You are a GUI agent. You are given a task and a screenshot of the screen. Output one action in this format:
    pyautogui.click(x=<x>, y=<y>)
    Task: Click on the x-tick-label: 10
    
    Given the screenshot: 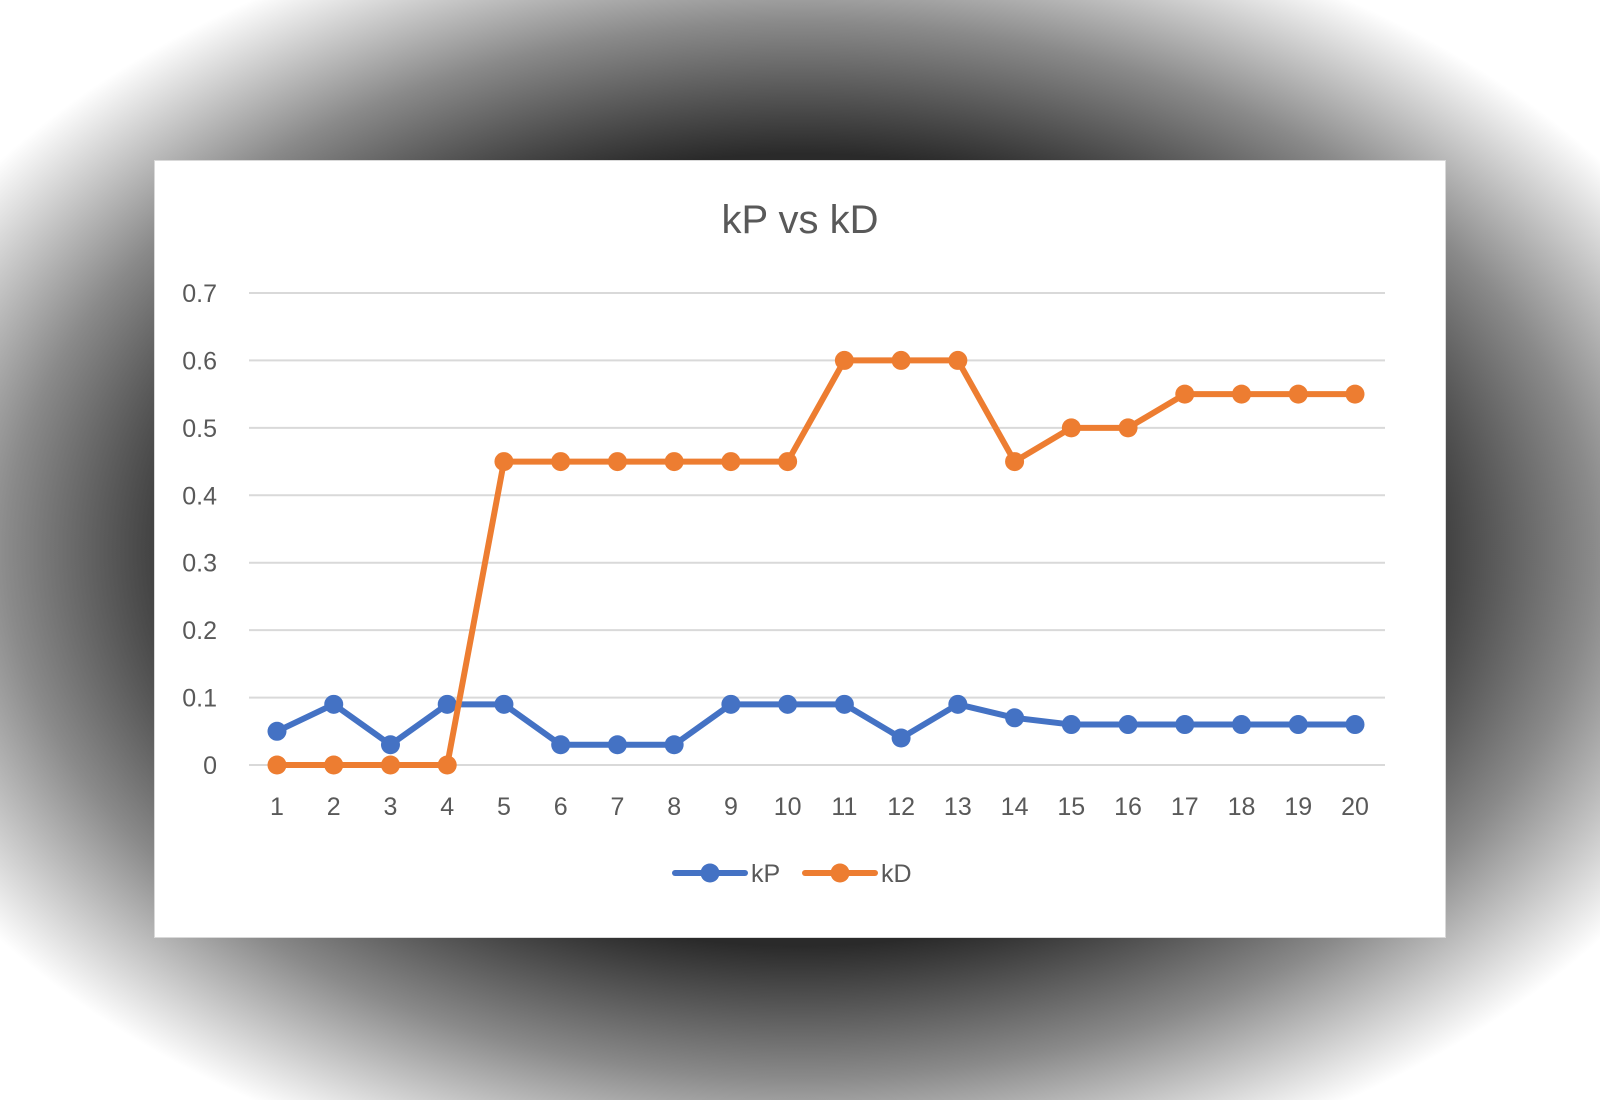 What is the action you would take?
    pyautogui.click(x=788, y=807)
    